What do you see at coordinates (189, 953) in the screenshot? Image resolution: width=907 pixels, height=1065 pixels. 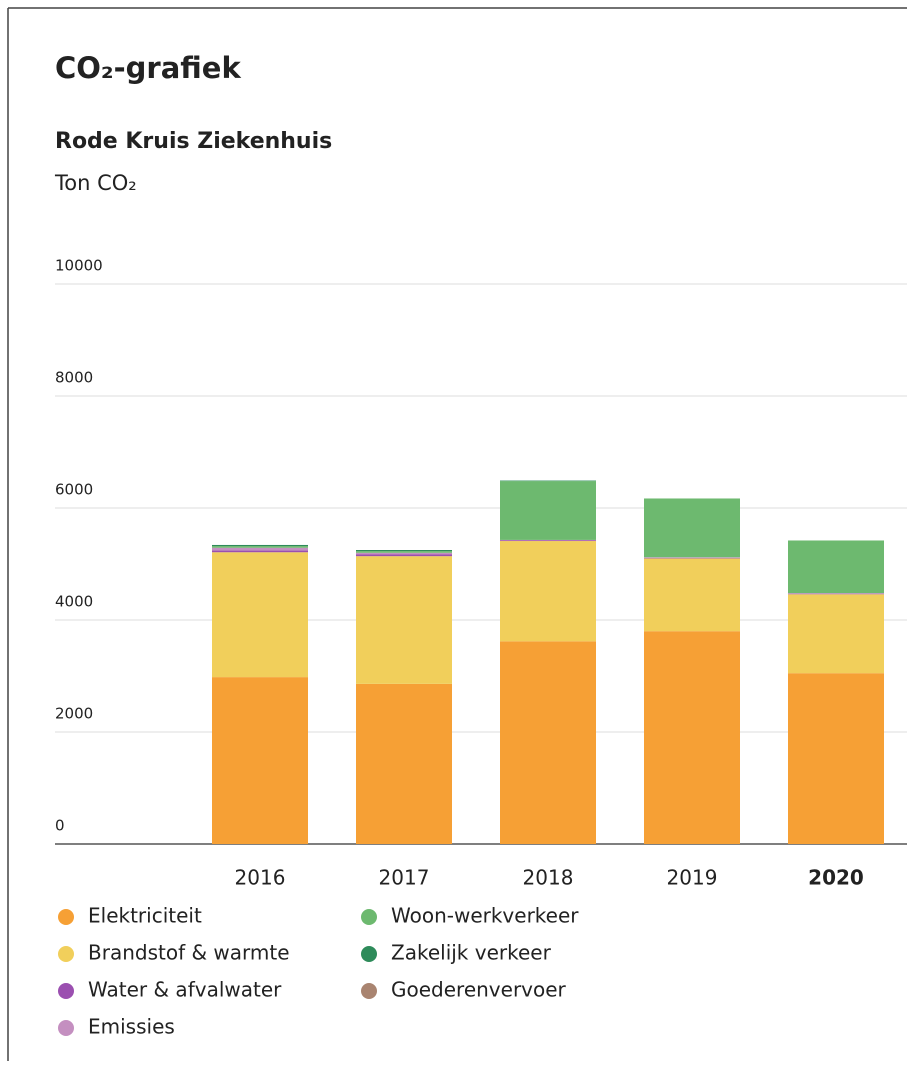 I see `legend-label: Brandstof & warmte` at bounding box center [189, 953].